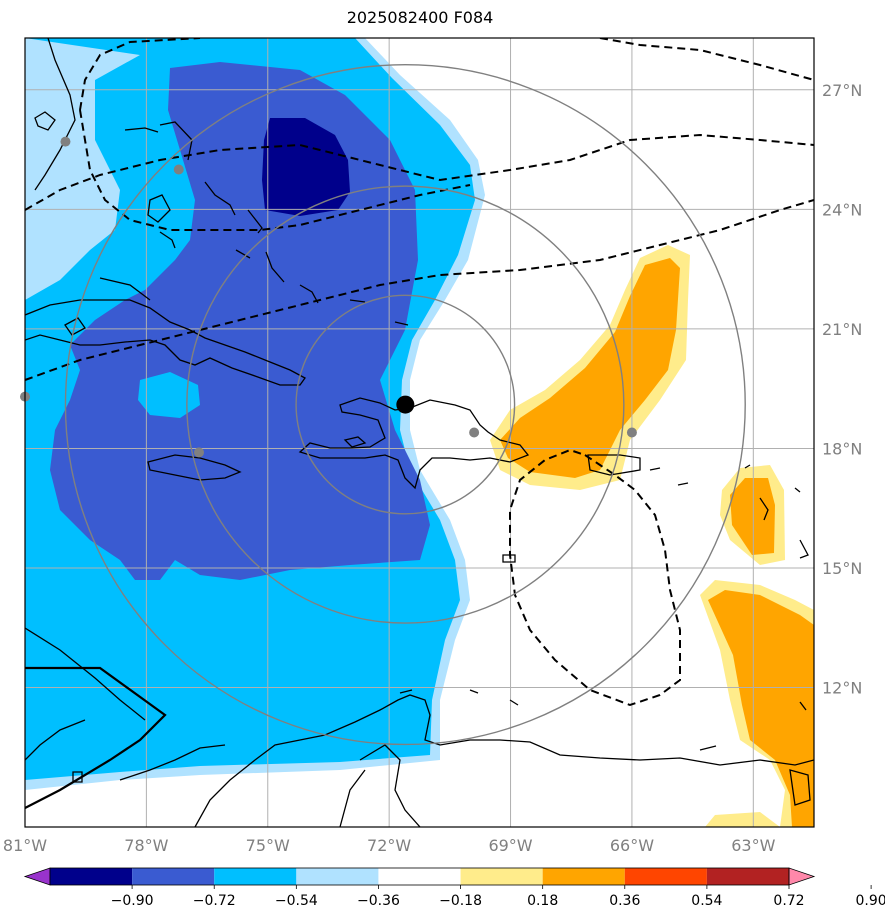  Describe the element at coordinates (75, 326) in the screenshot. I see `coast-isle-youth` at that location.